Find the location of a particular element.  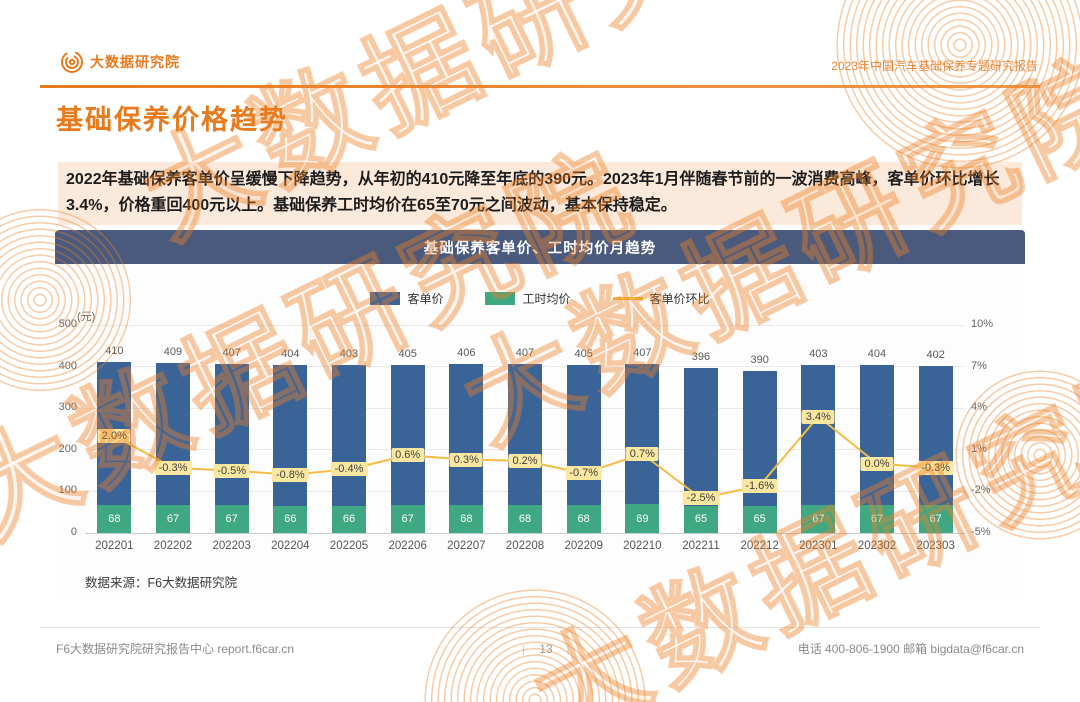

pct-label: 0.3% is located at coordinates (466, 459).